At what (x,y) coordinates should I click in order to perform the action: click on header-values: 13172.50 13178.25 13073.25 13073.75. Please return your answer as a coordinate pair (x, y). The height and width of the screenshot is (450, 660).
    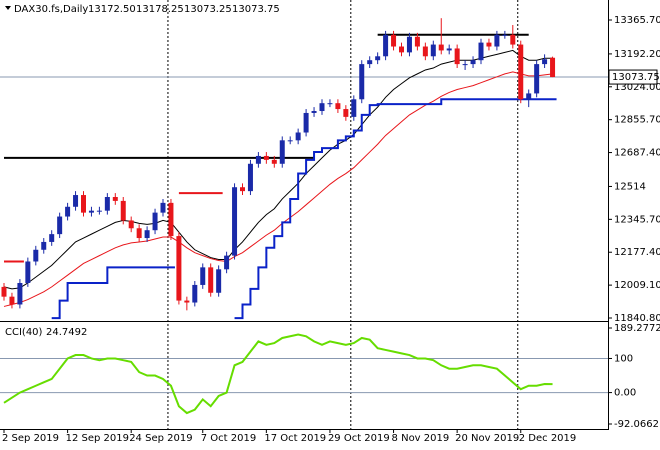
    Looking at the image, I should click on (184, 9).